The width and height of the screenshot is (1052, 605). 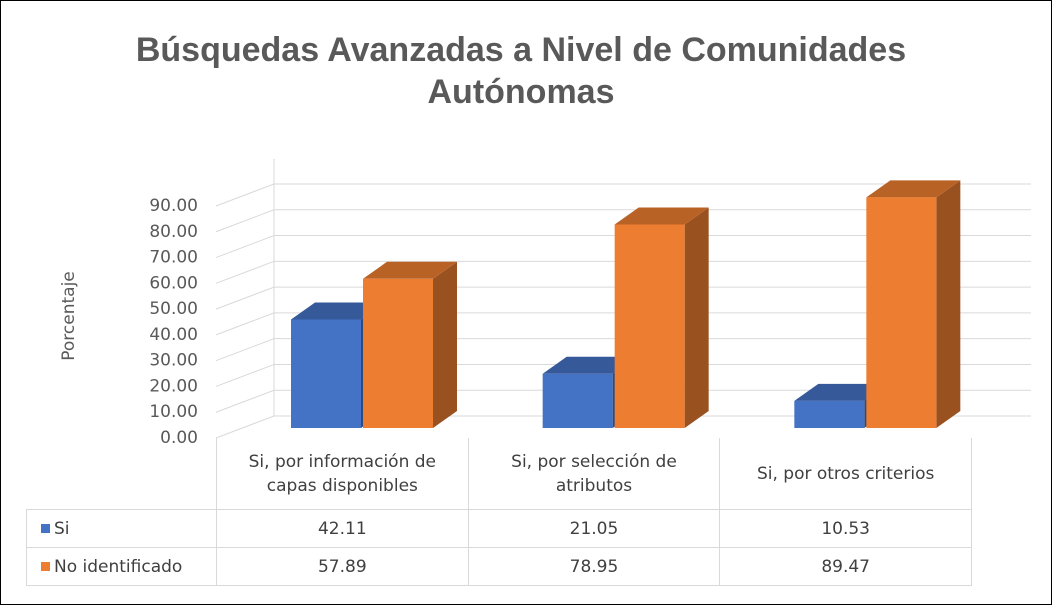 I want to click on y-tick-label: 90.00, so click(x=173, y=206).